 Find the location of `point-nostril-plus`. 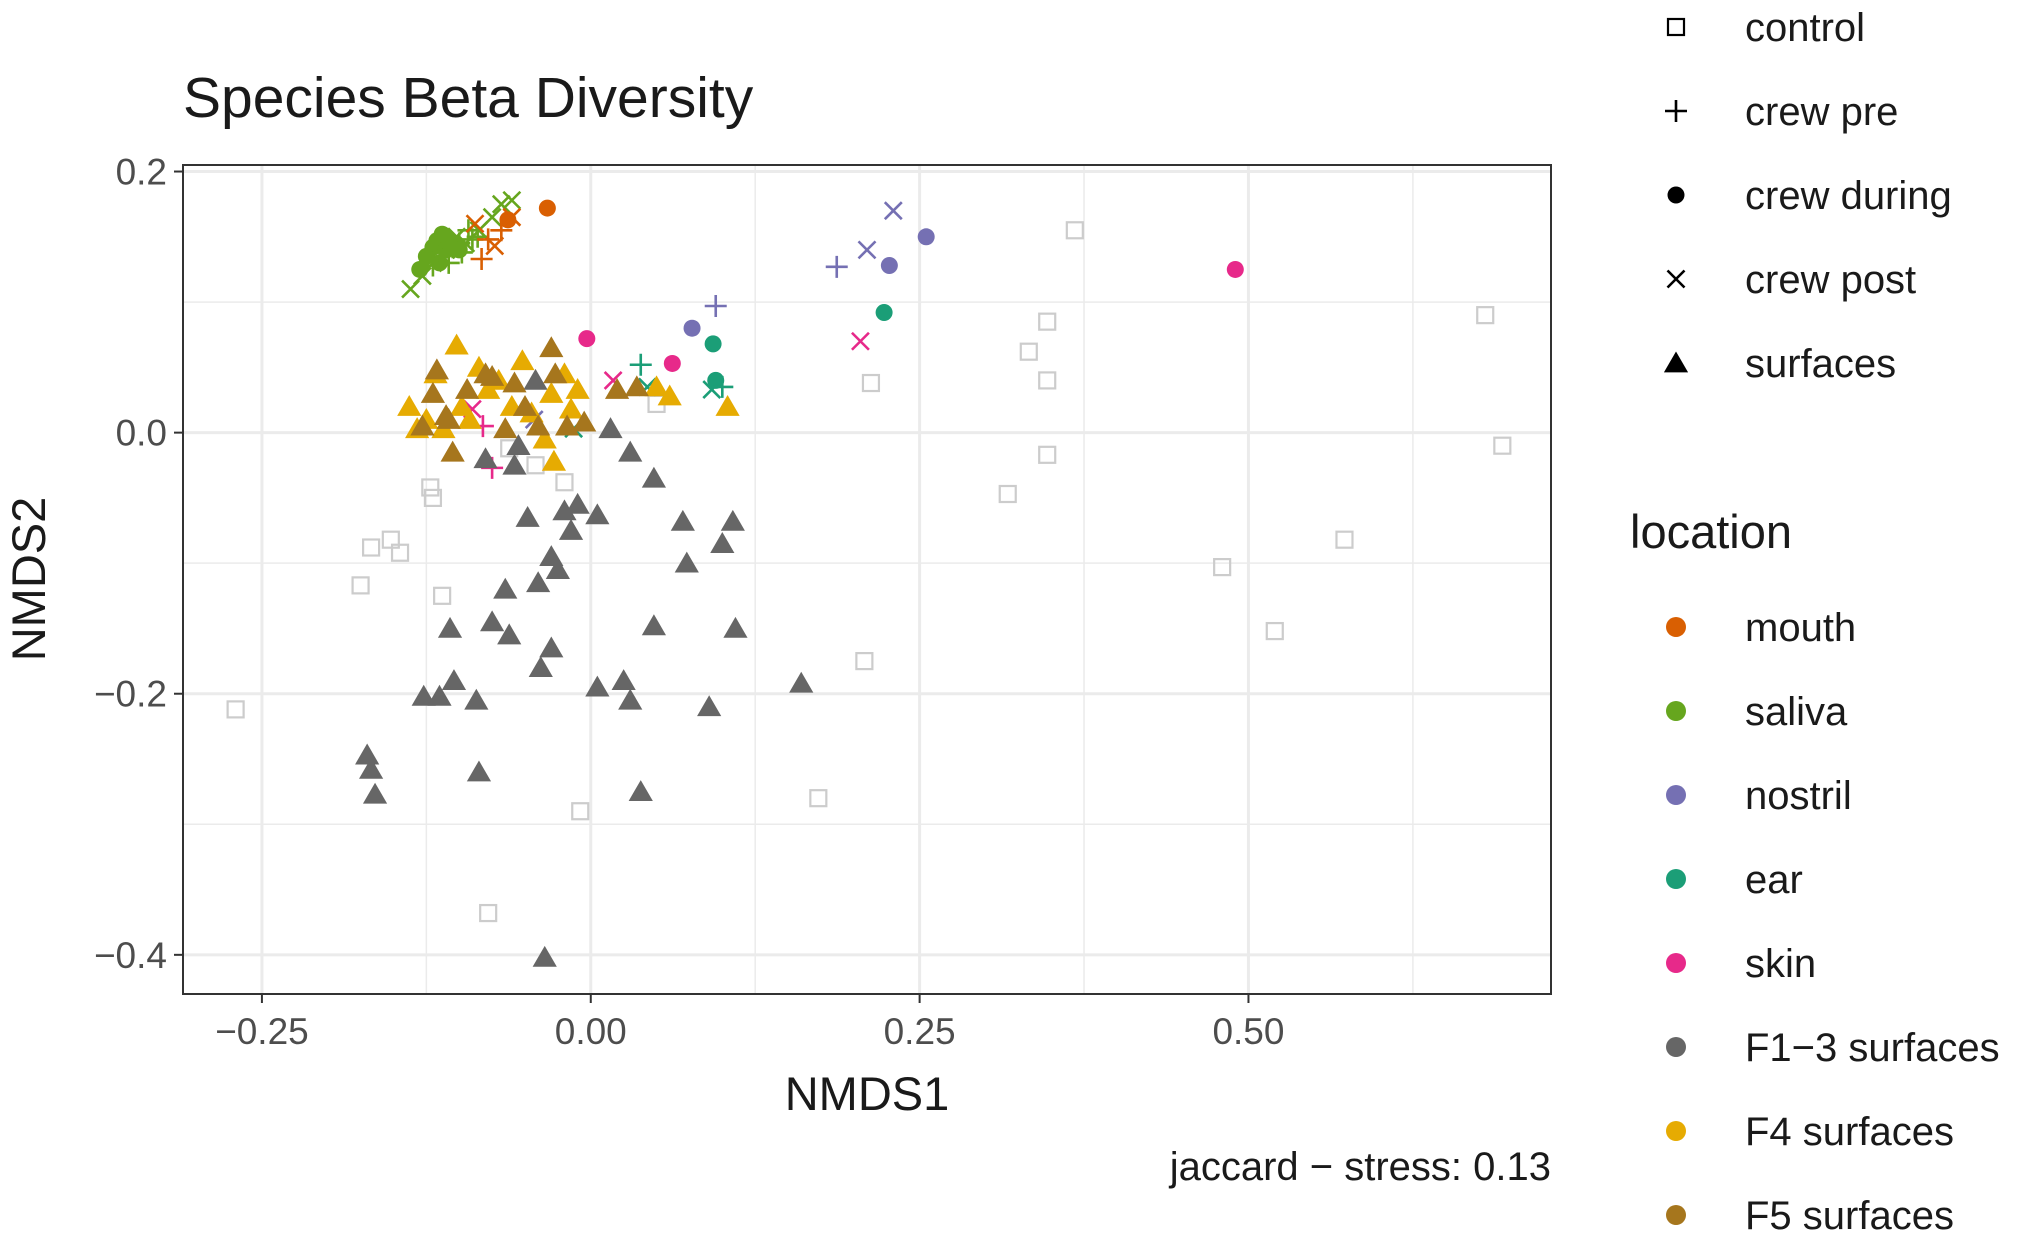

point-nostril-plus is located at coordinates (715, 305).